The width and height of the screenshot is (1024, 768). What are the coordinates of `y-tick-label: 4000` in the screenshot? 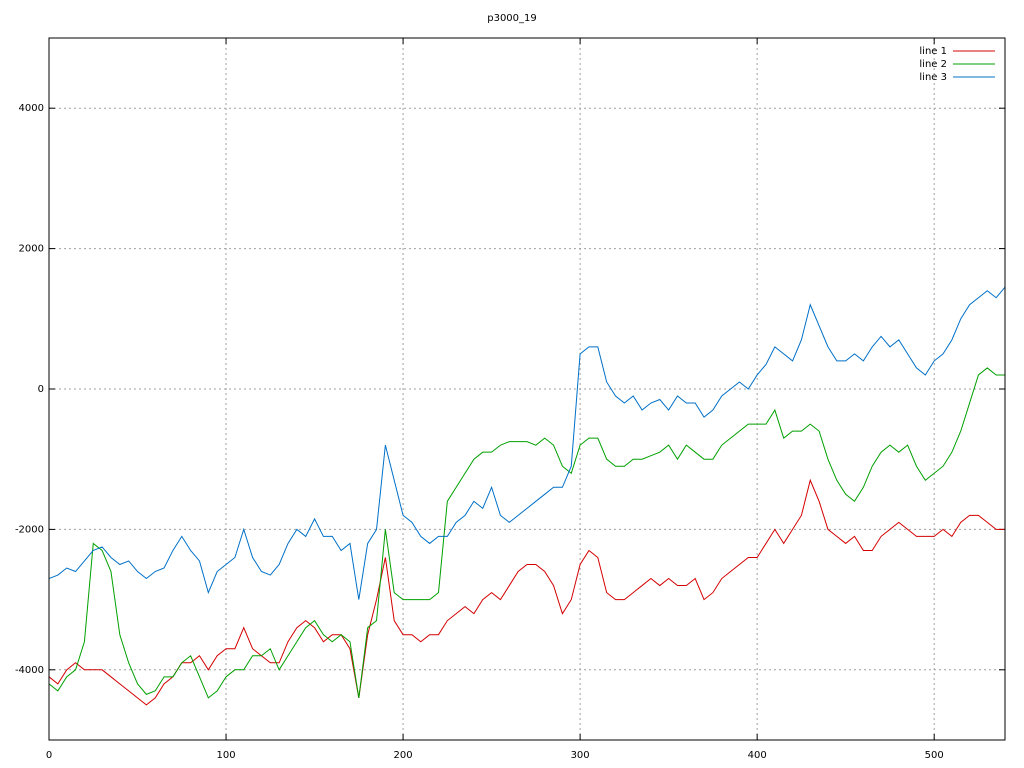 It's located at (31, 108).